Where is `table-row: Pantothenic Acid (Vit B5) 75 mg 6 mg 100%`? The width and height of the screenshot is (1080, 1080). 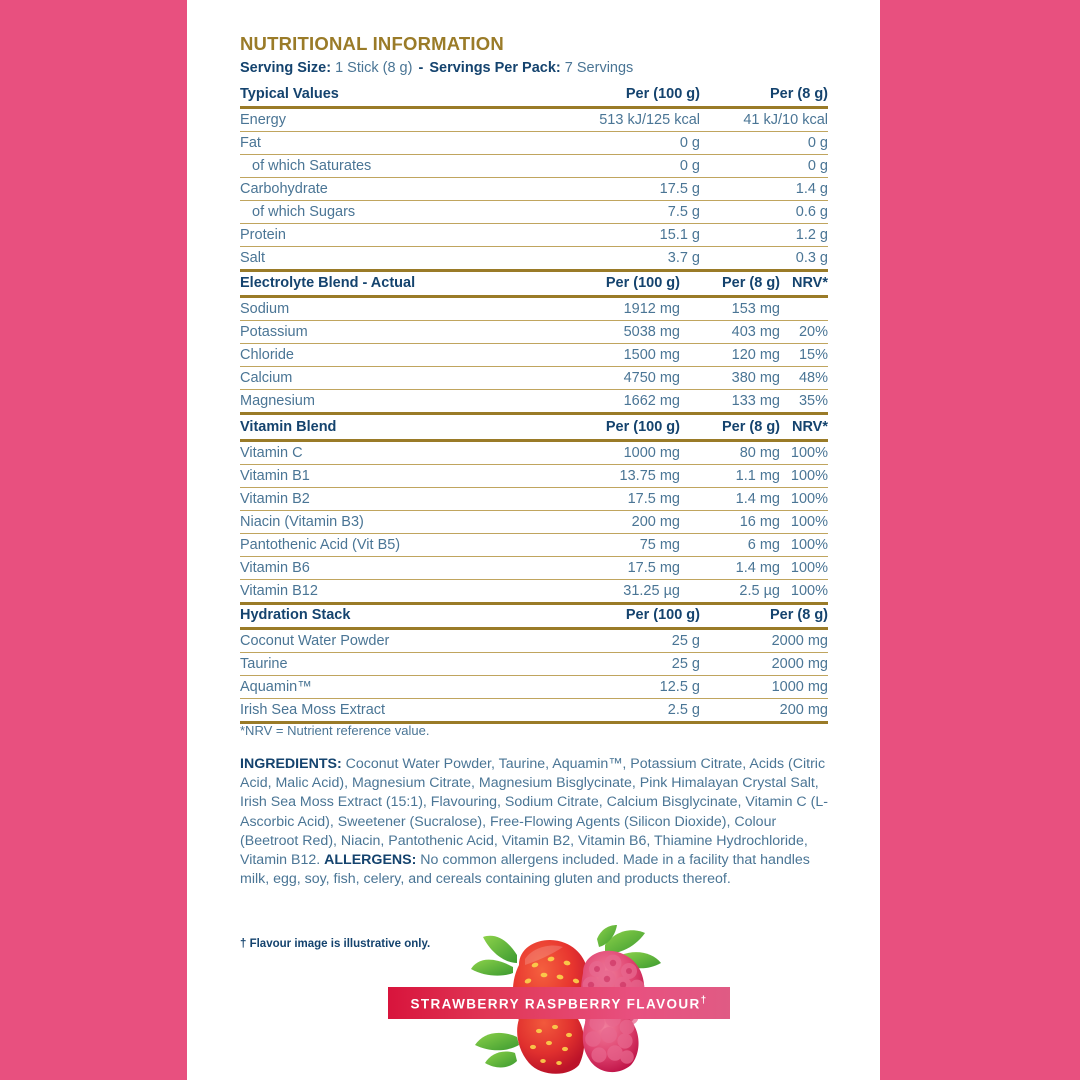 table-row: Pantothenic Acid (Vit B5) 75 mg 6 mg 100% is located at coordinates (534, 545).